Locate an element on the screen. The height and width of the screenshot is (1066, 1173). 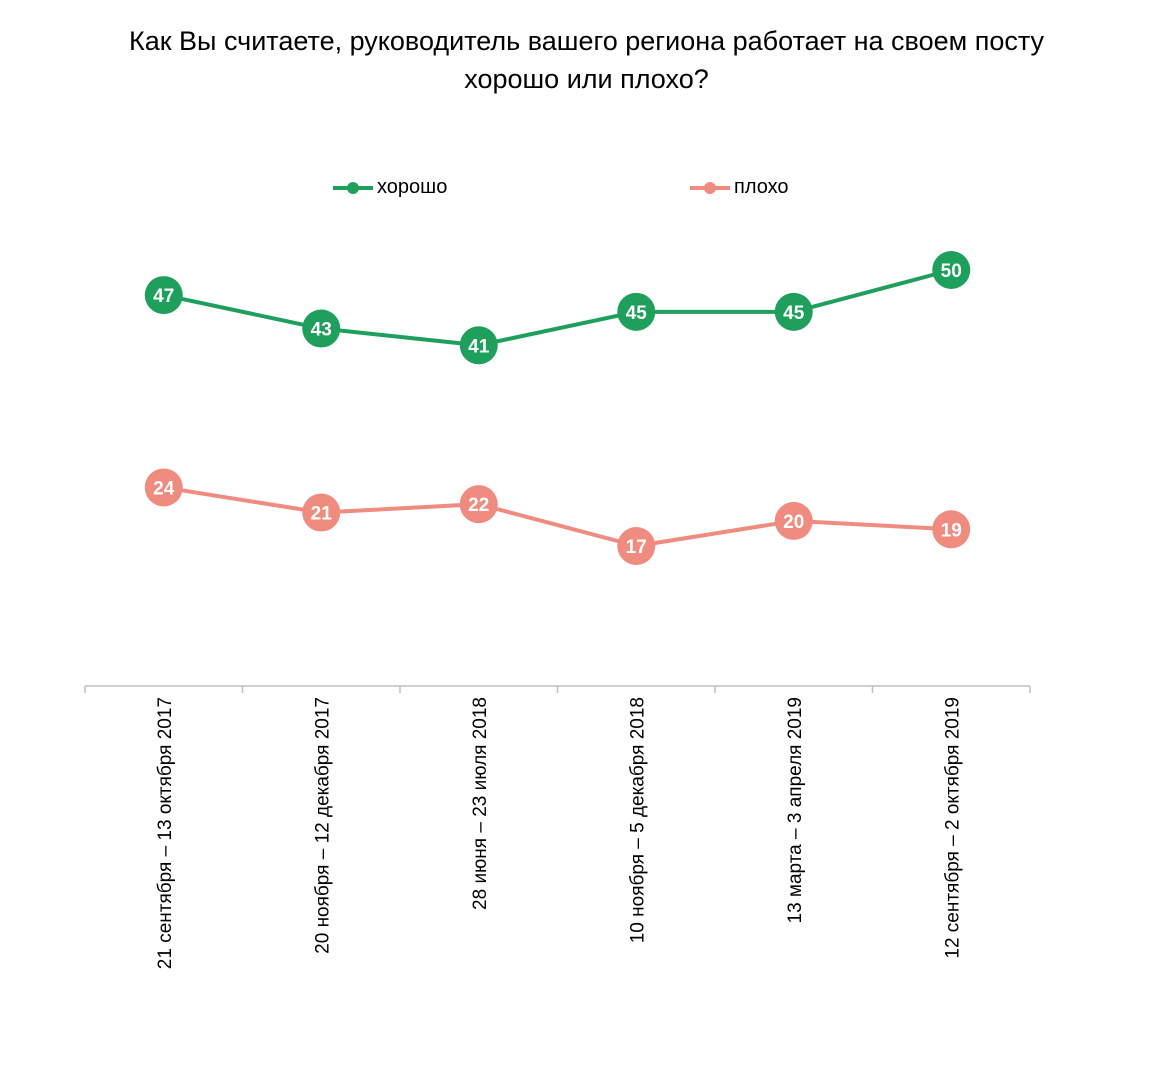
data-label-good: 41 is located at coordinates (479, 346).